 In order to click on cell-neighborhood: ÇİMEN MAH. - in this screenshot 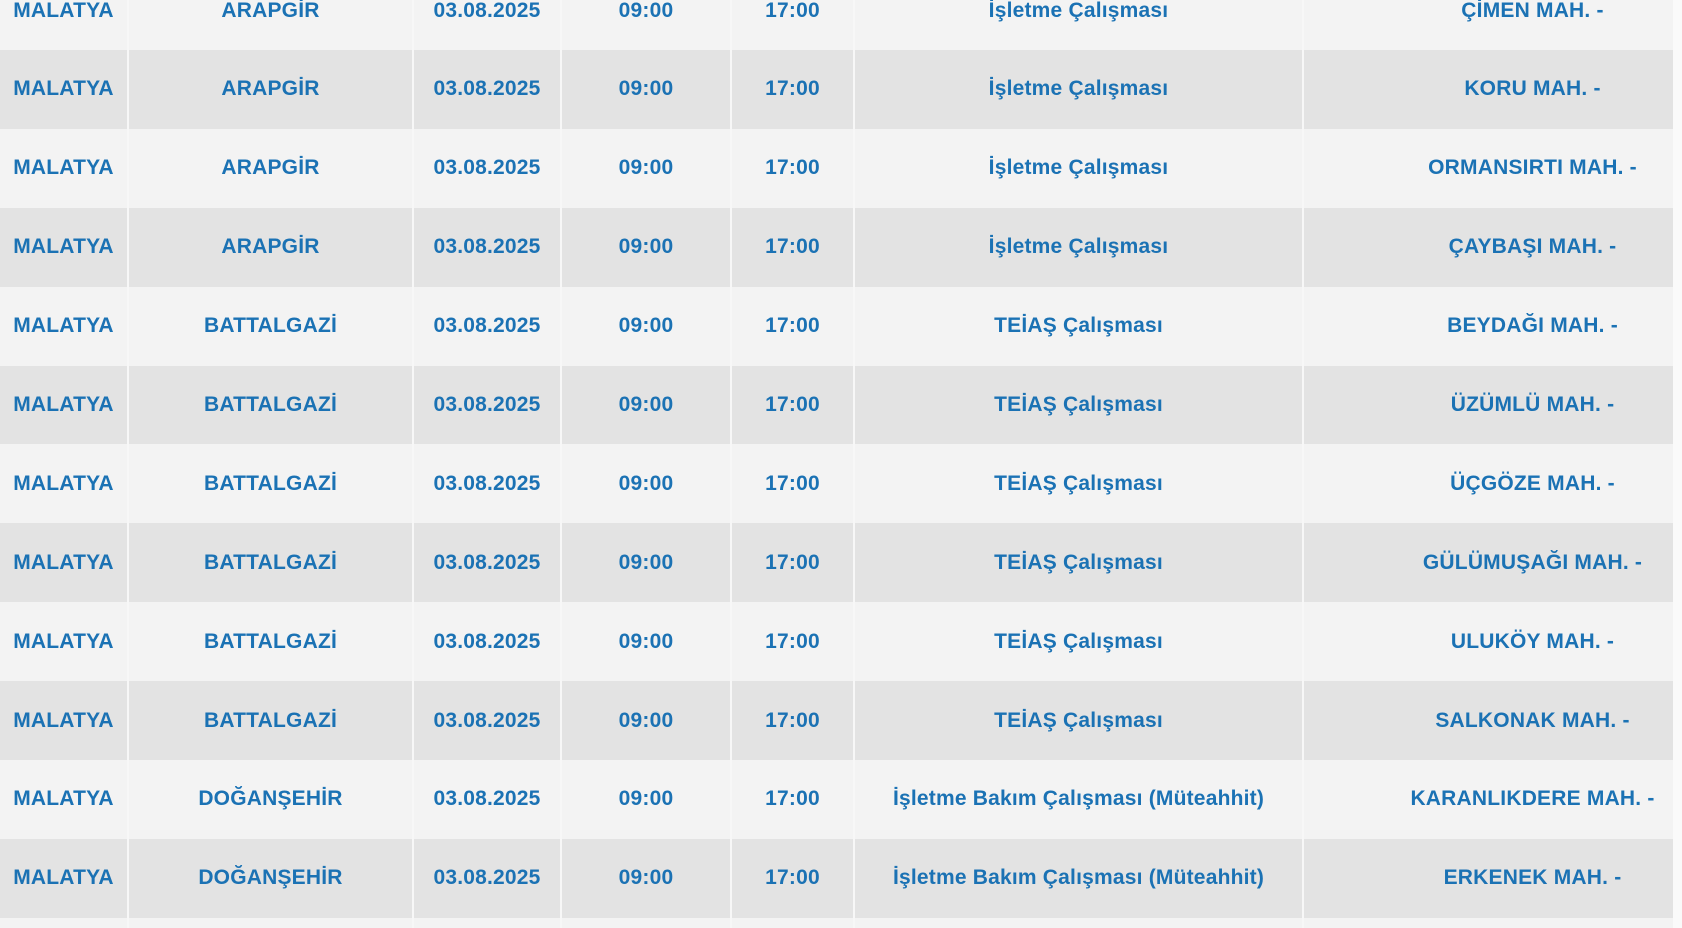, I will do `click(1532, 11)`.